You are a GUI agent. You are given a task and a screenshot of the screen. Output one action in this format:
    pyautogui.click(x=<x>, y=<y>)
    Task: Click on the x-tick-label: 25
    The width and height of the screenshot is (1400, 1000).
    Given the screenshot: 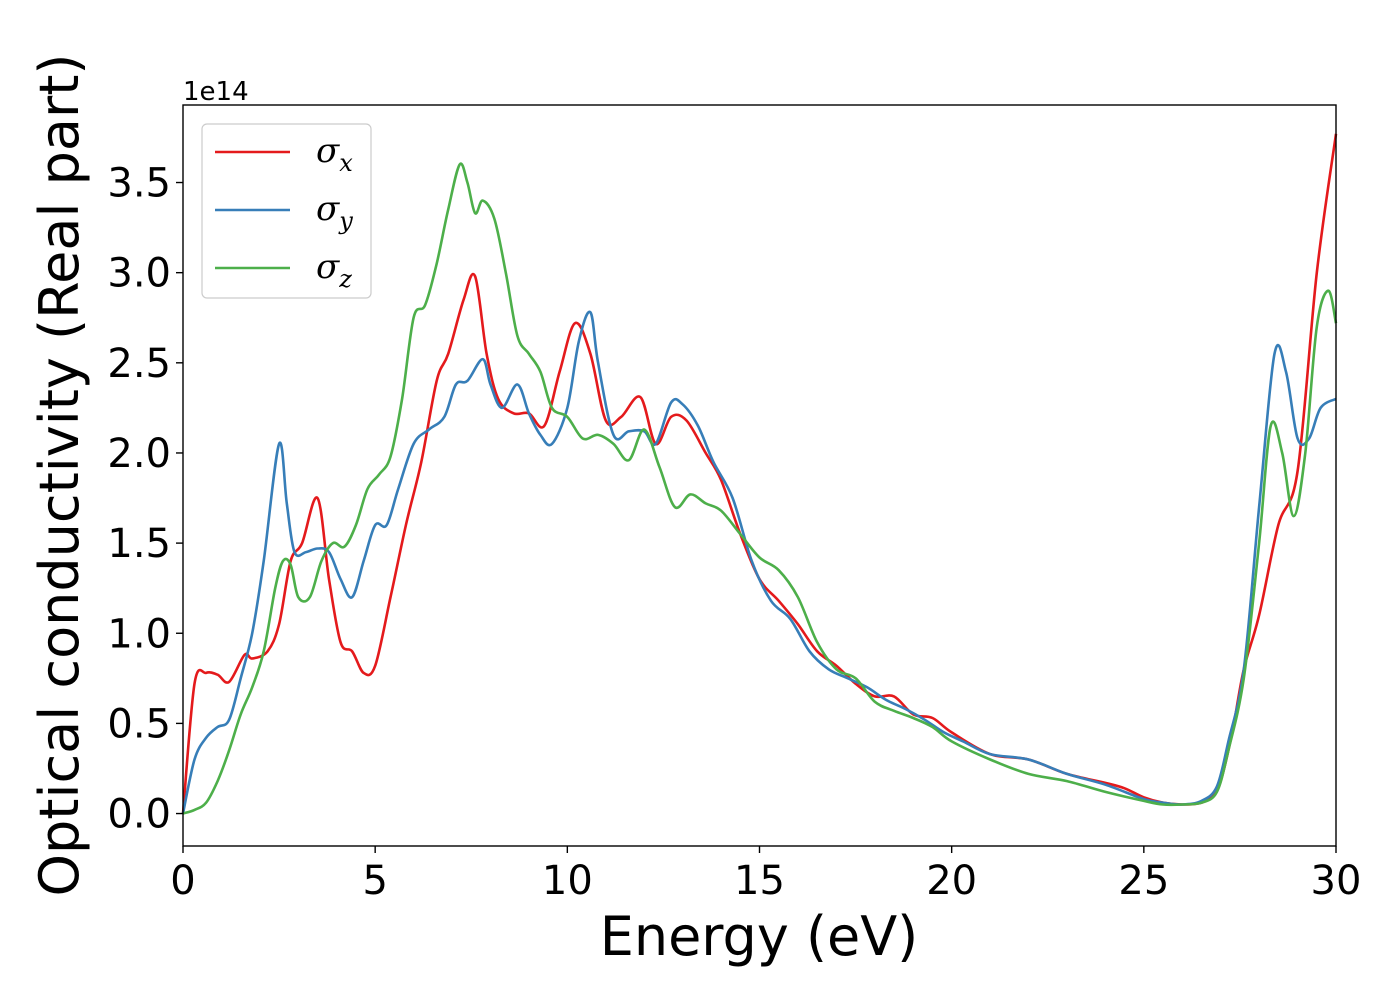 What is the action you would take?
    pyautogui.click(x=1143, y=881)
    